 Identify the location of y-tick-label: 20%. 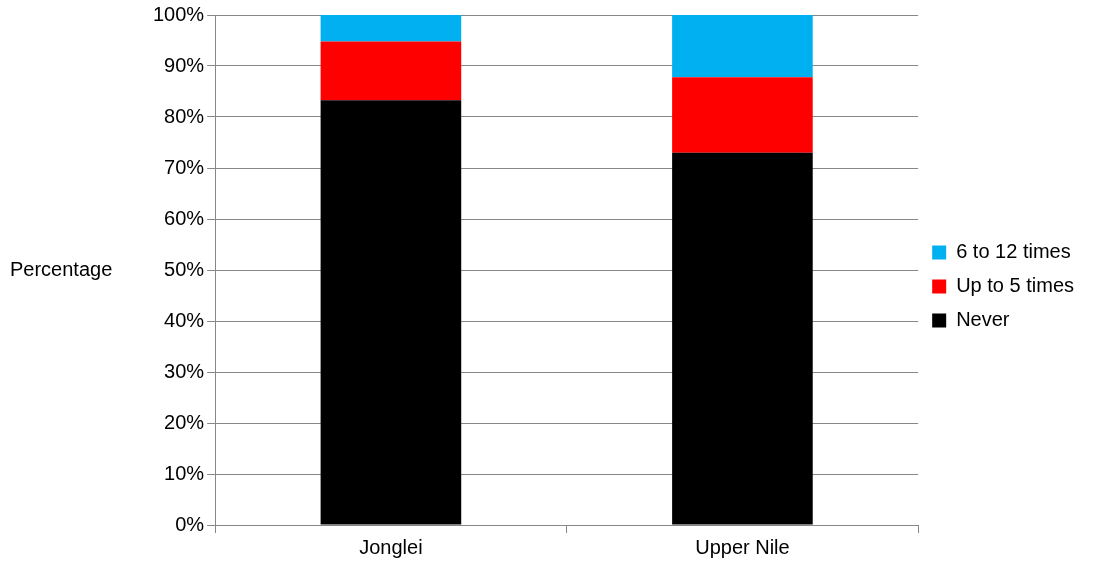
(184, 421).